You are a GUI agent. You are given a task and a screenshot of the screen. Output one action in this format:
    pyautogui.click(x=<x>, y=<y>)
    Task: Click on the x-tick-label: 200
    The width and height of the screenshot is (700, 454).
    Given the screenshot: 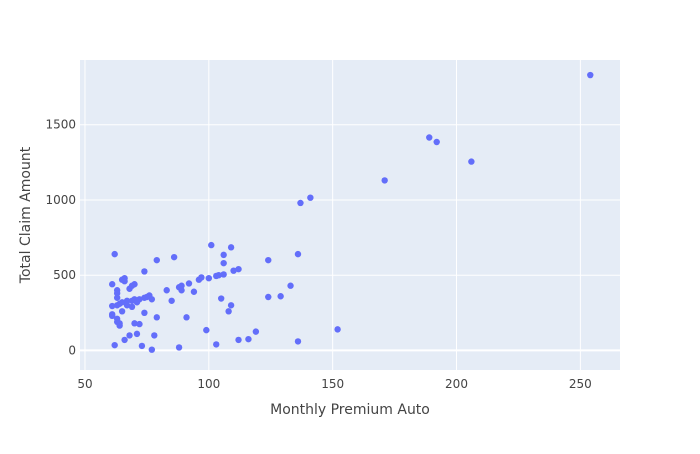 What is the action you would take?
    pyautogui.click(x=456, y=384)
    